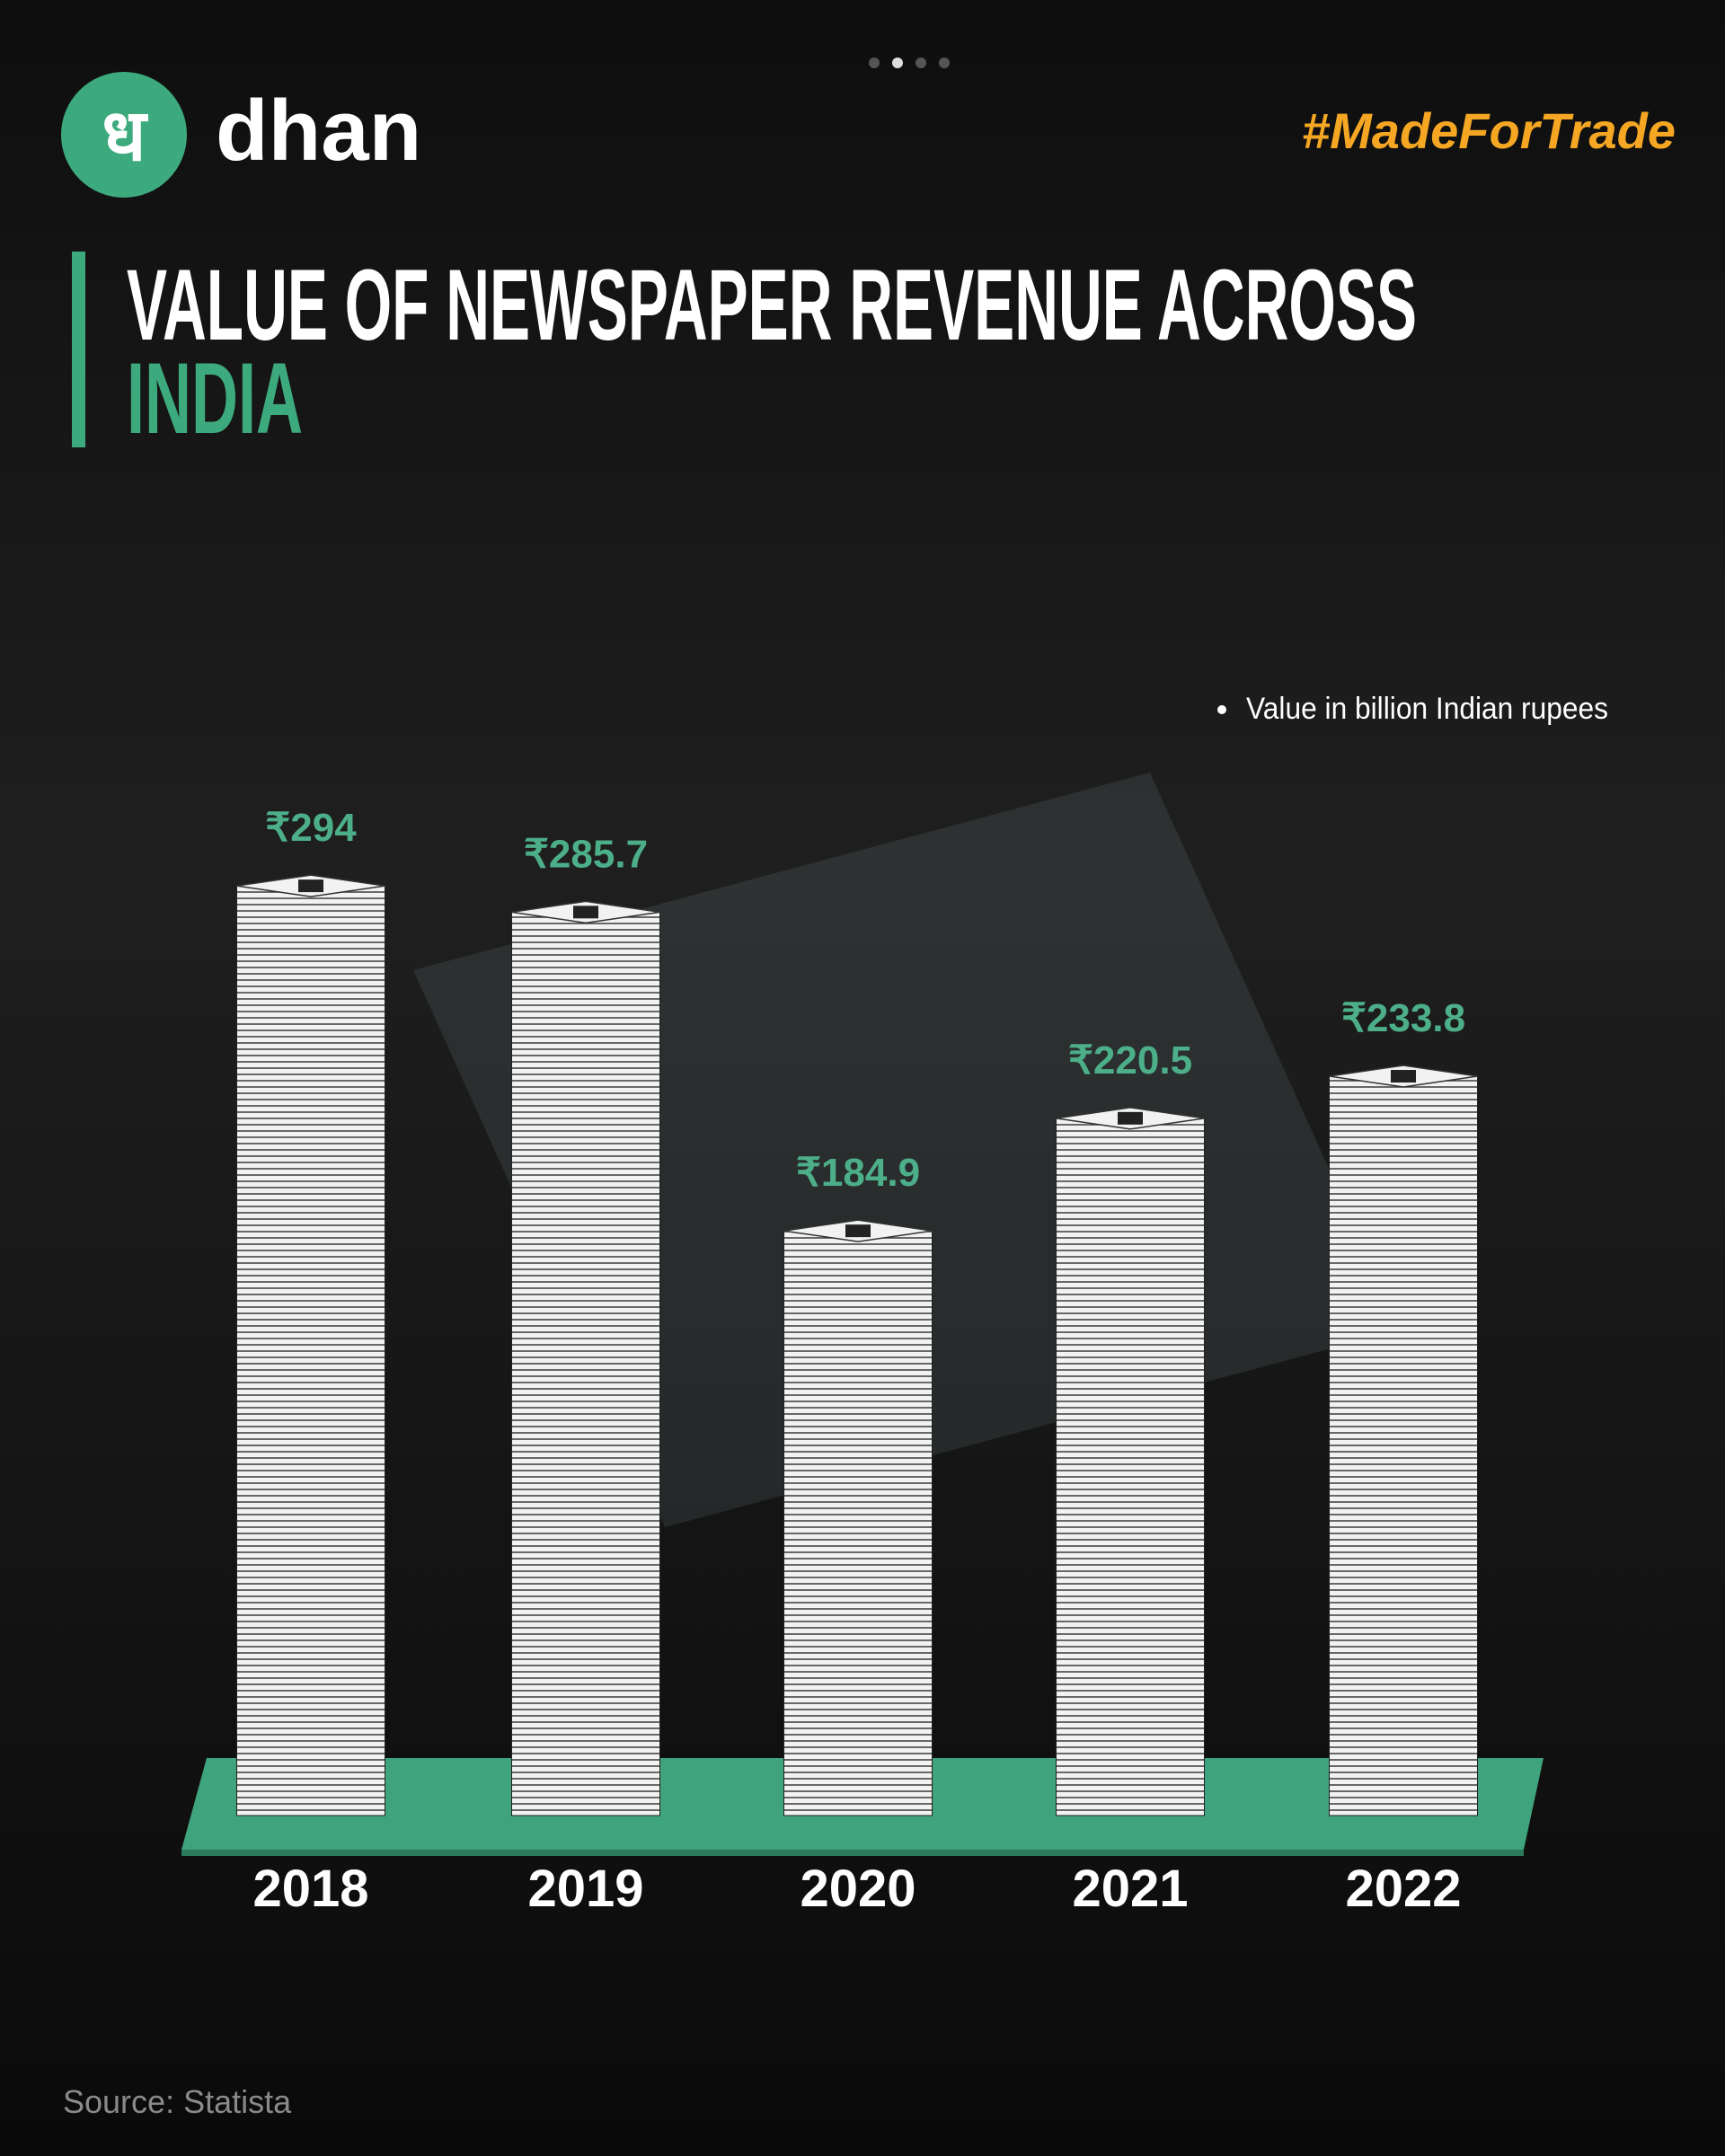 This screenshot has height=2156, width=1725. What do you see at coordinates (858, 1889) in the screenshot?
I see `x-tick-label: 2020` at bounding box center [858, 1889].